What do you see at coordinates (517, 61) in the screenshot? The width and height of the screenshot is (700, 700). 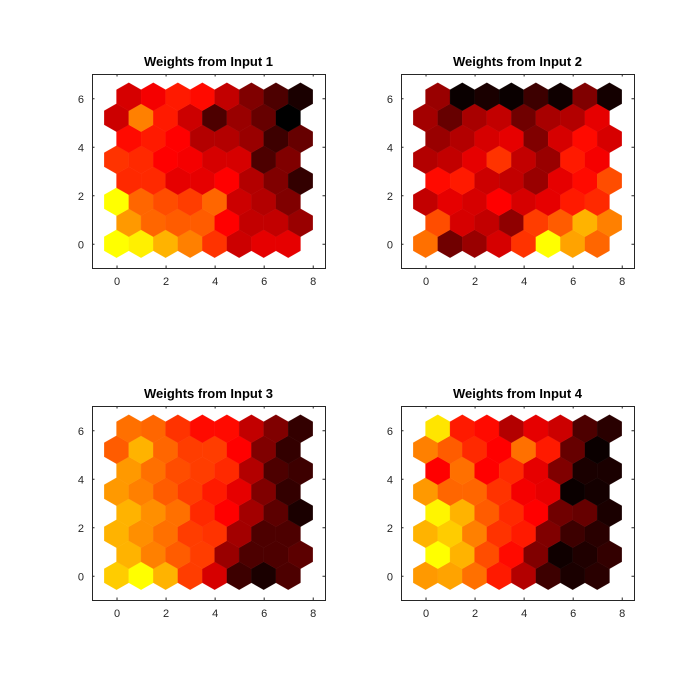 I see `panel-title: Weights from Input 2` at bounding box center [517, 61].